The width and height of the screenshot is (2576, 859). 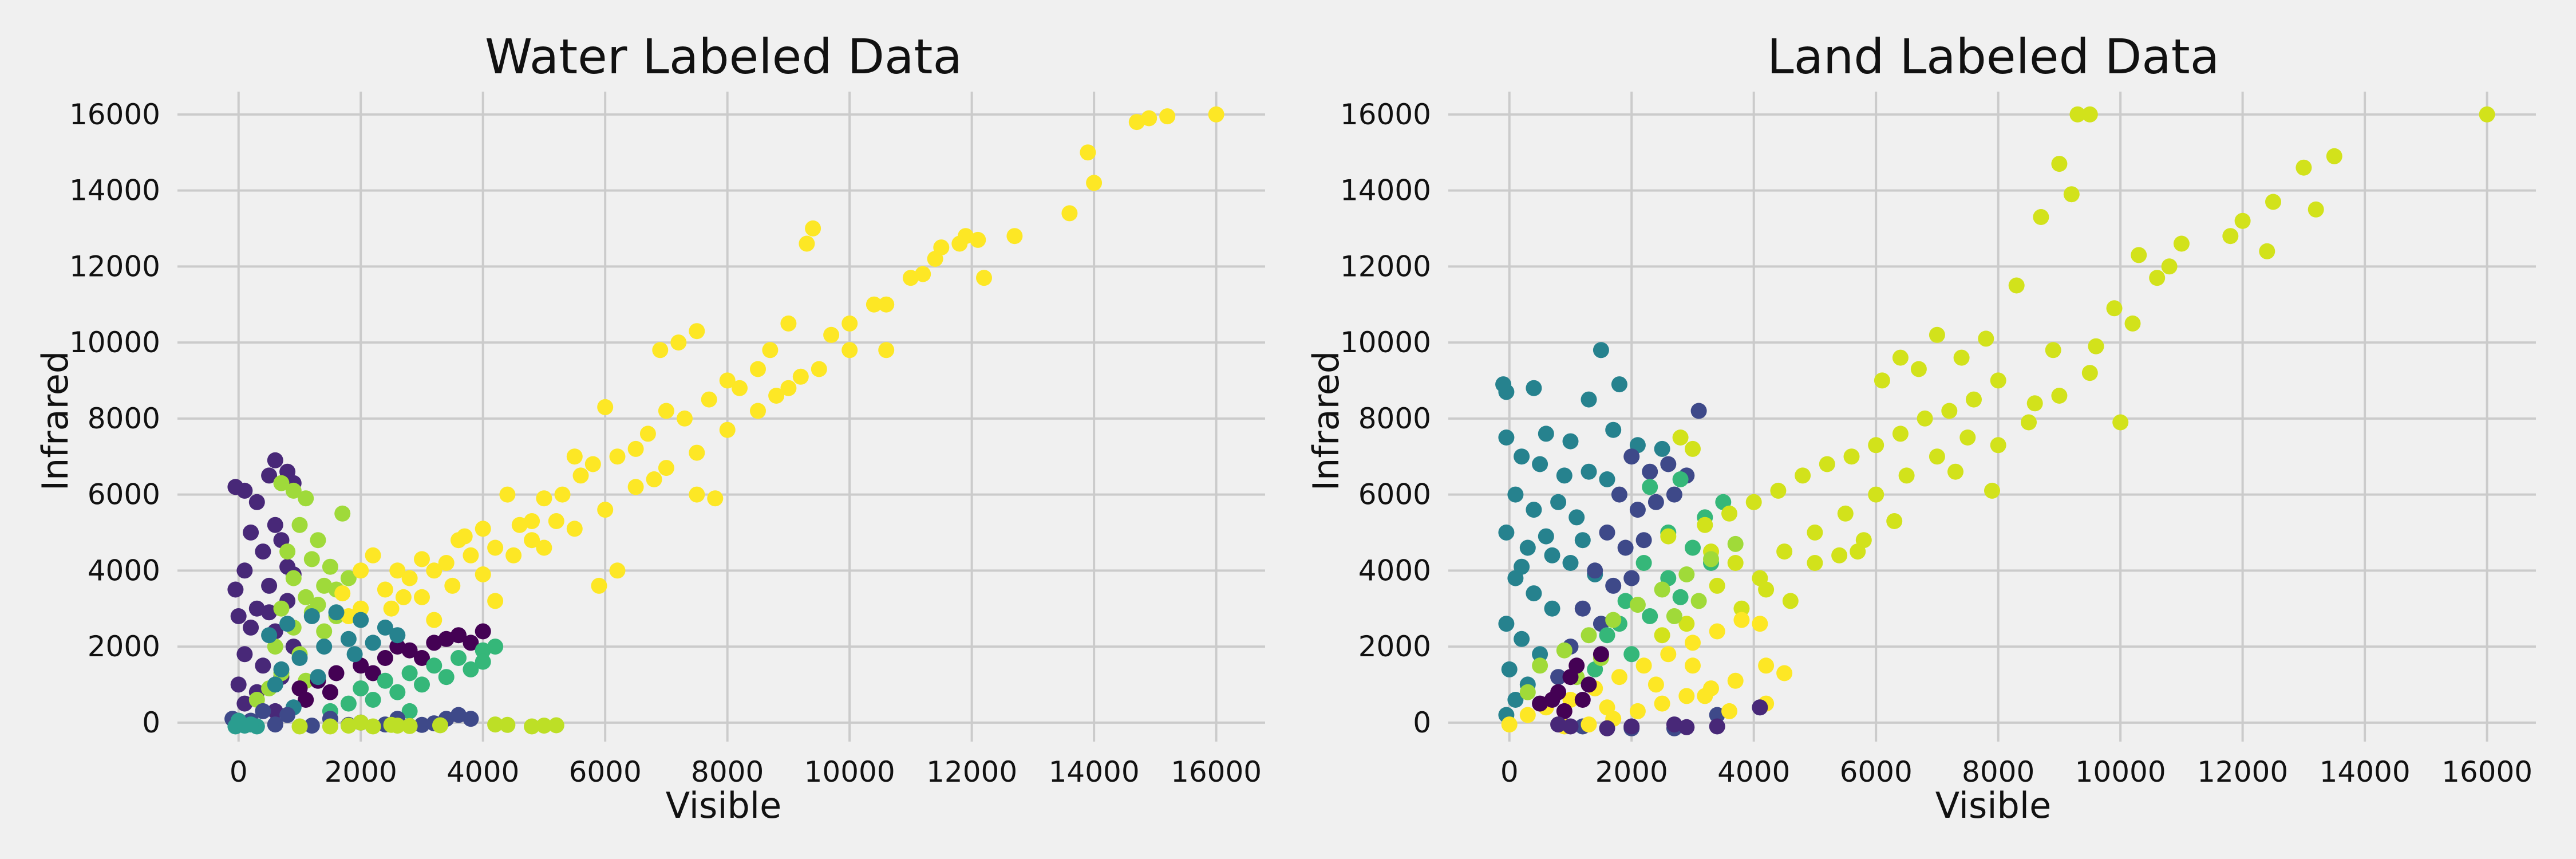 What do you see at coordinates (151, 722) in the screenshot?
I see `y-tick-label: 0` at bounding box center [151, 722].